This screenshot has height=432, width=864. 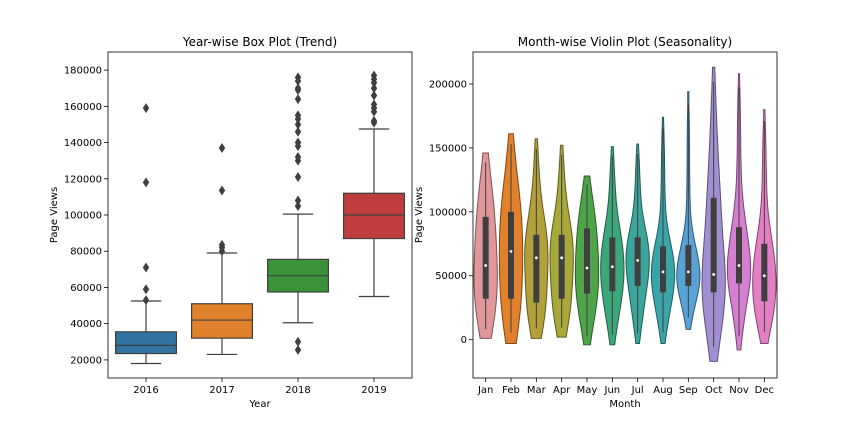 I want to click on violin-median-Jun, so click(x=612, y=267).